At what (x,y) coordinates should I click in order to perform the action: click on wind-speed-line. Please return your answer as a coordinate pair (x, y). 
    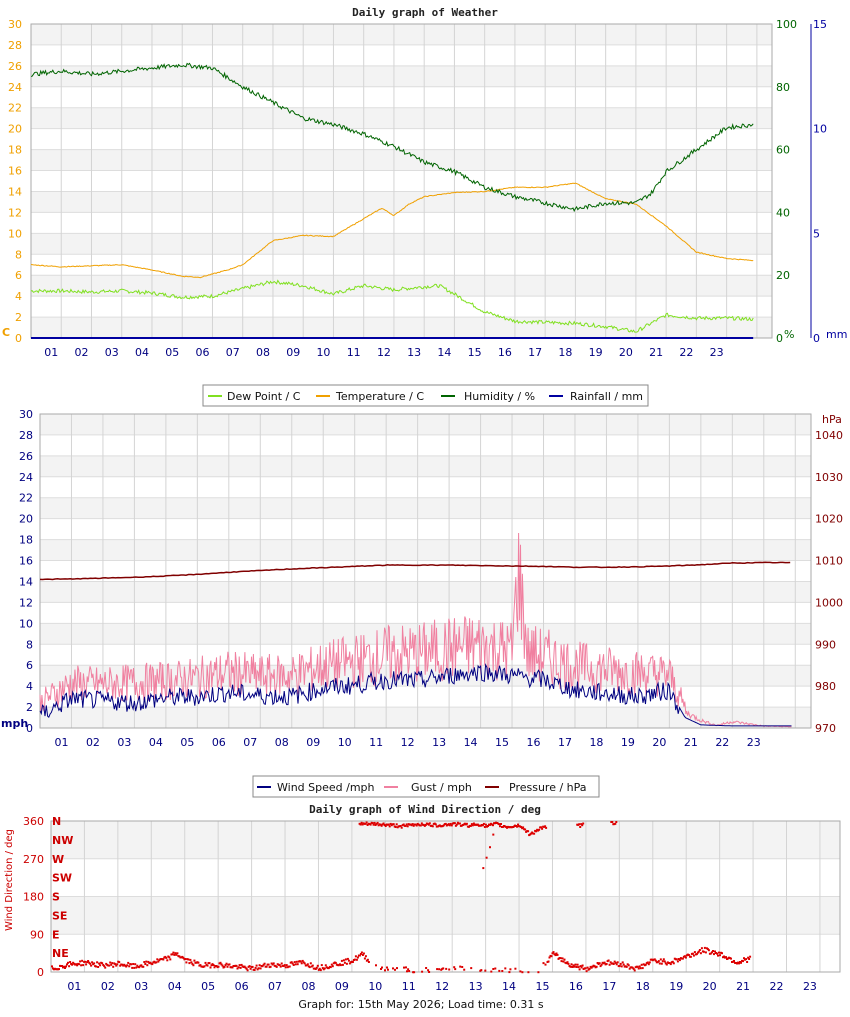
    Looking at the image, I should click on (415, 694).